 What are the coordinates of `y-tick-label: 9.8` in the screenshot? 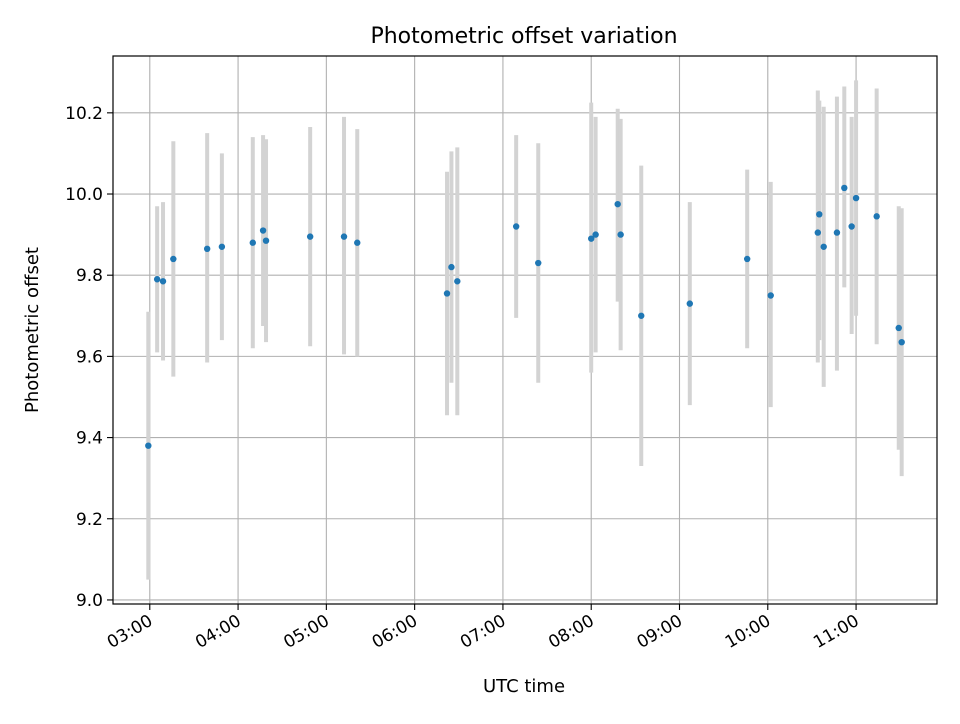 It's located at (89, 276).